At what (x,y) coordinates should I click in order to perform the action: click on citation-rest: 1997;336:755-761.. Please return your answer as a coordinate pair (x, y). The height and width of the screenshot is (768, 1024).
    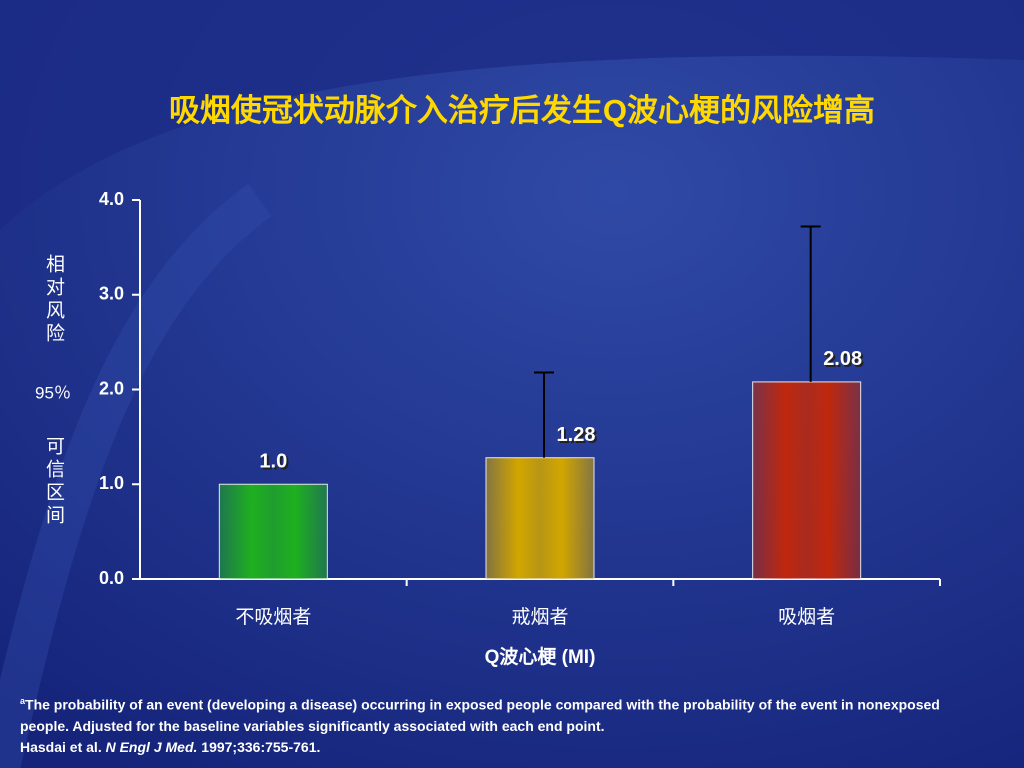
    Looking at the image, I should click on (261, 746).